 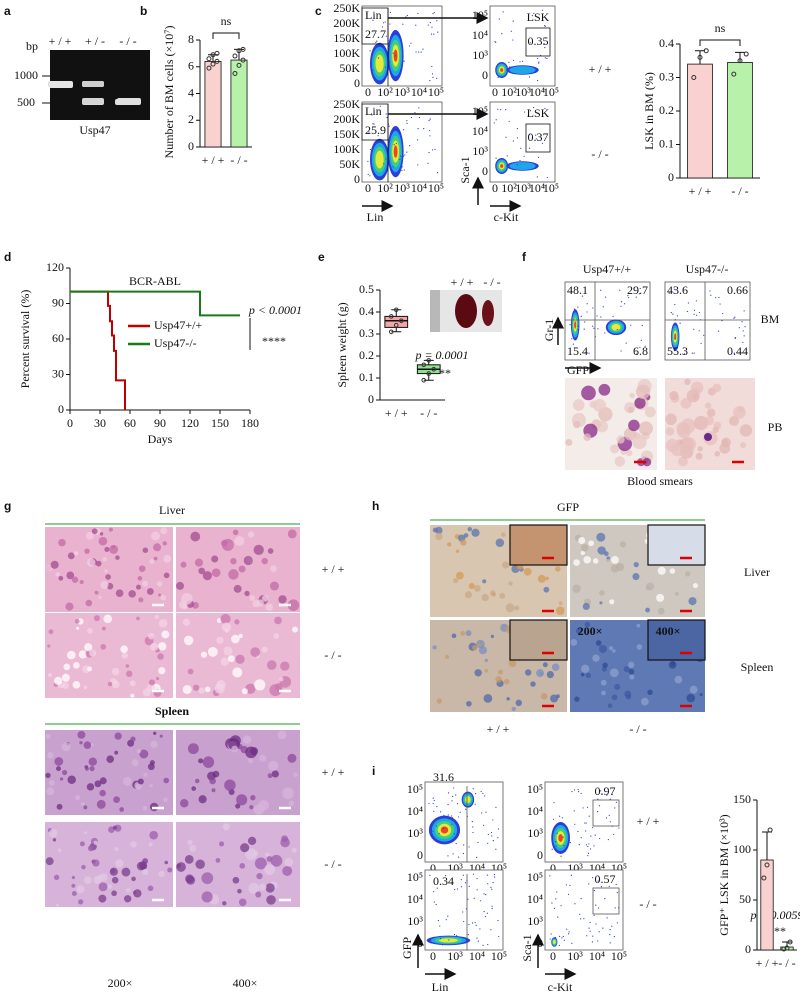 I want to click on x-tick-label: + / +, so click(x=213, y=160).